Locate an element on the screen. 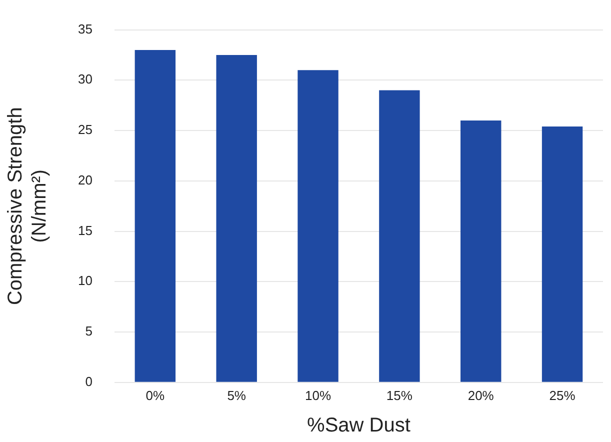 The height and width of the screenshot is (442, 611). y-tick-label: 0 is located at coordinates (88, 381).